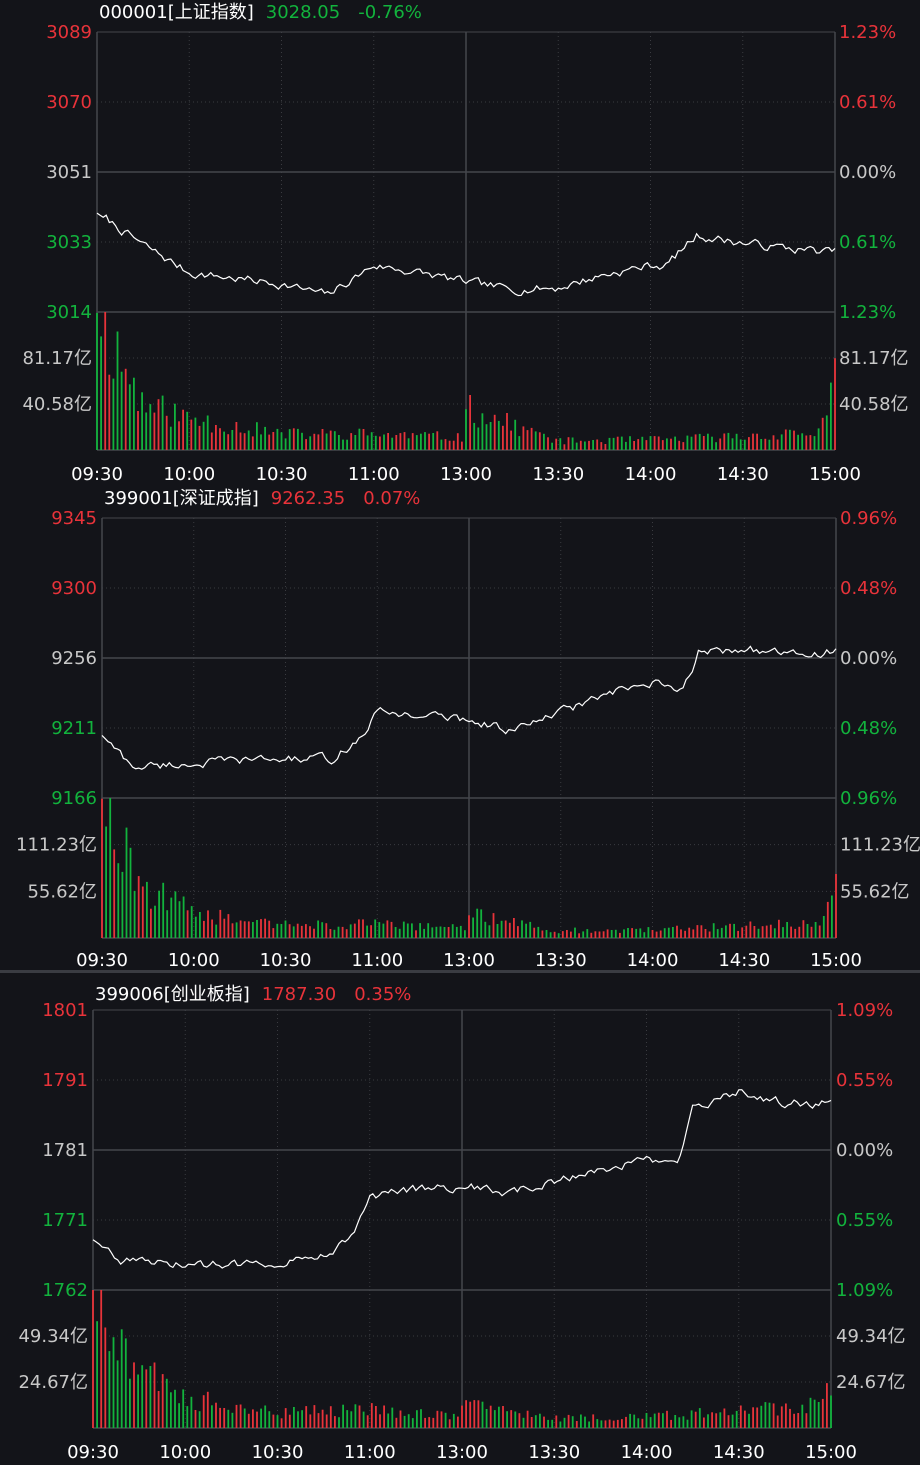 The width and height of the screenshot is (920, 1465). Describe the element at coordinates (868, 728) in the screenshot. I see `percent-tick-label: 0.48%` at that location.